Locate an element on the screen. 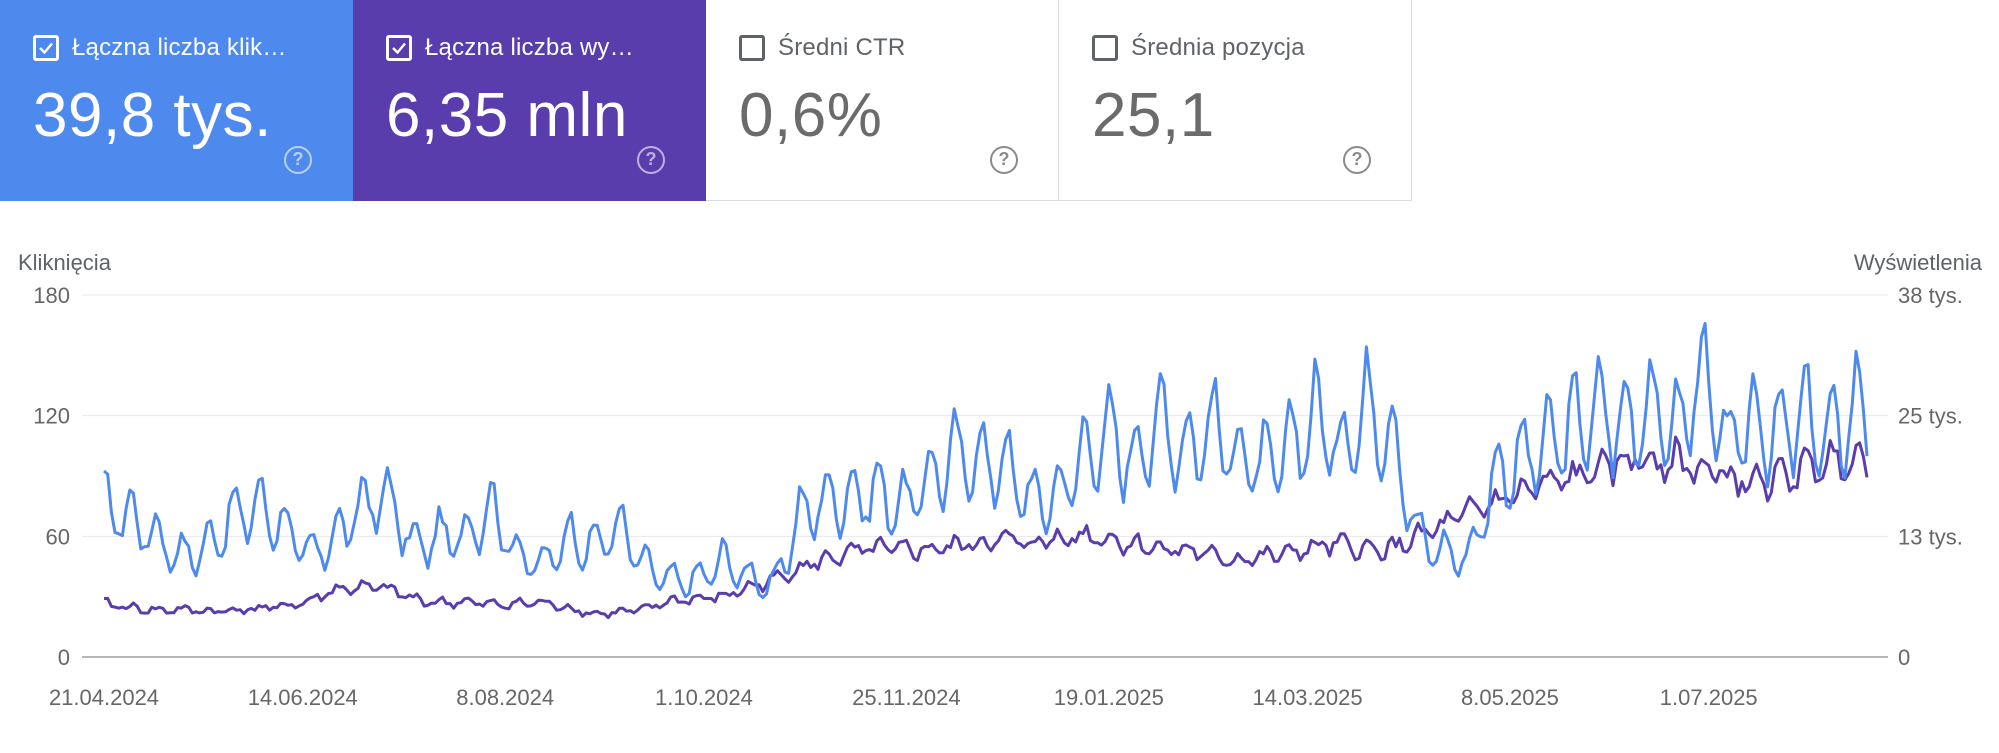 The height and width of the screenshot is (753, 1999). y-right-tick-label: 38 tys. is located at coordinates (1930, 295).